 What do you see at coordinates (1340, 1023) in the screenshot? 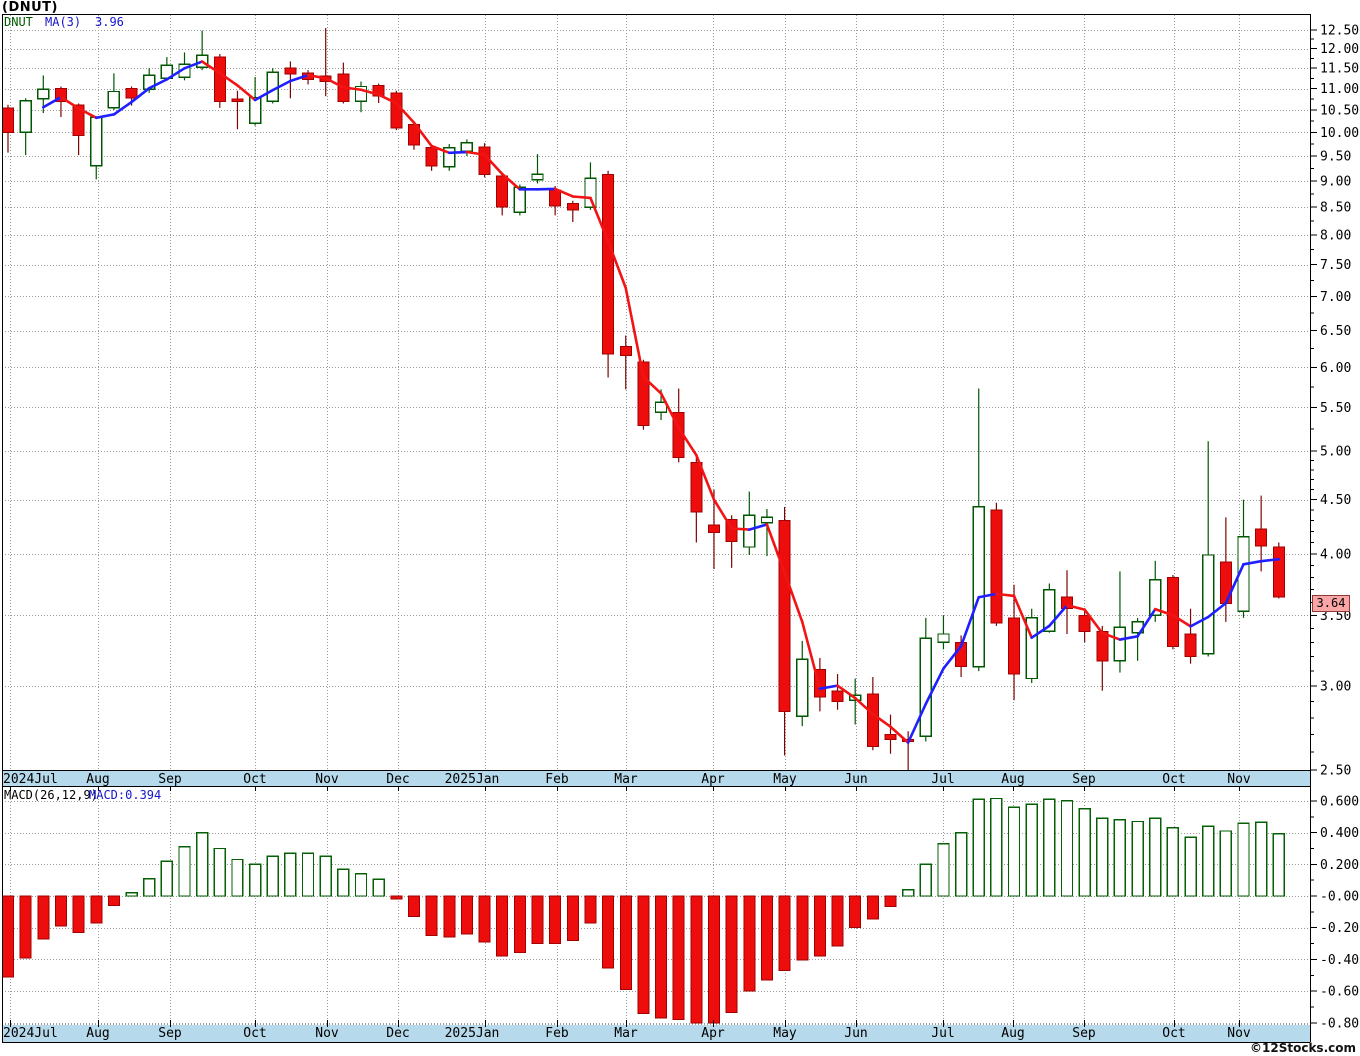
I see `macd-tick-label: -0.800` at bounding box center [1340, 1023].